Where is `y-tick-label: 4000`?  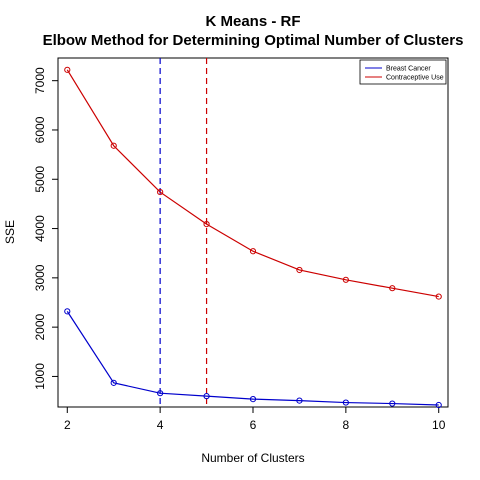 y-tick-label: 4000 is located at coordinates (40, 228).